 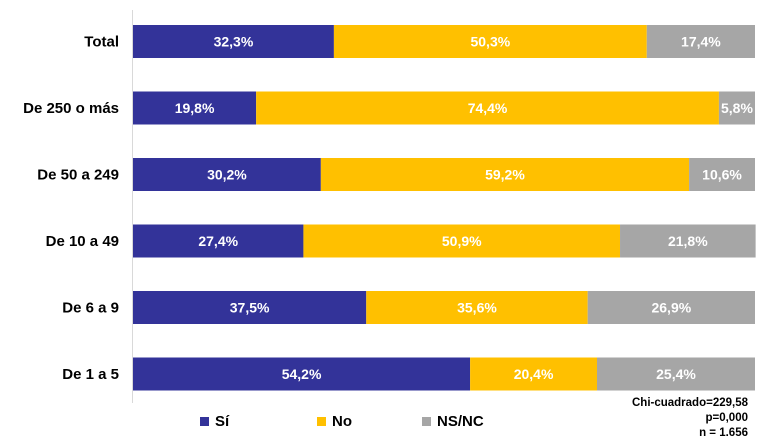 I want to click on bar-total-no, so click(x=490, y=41).